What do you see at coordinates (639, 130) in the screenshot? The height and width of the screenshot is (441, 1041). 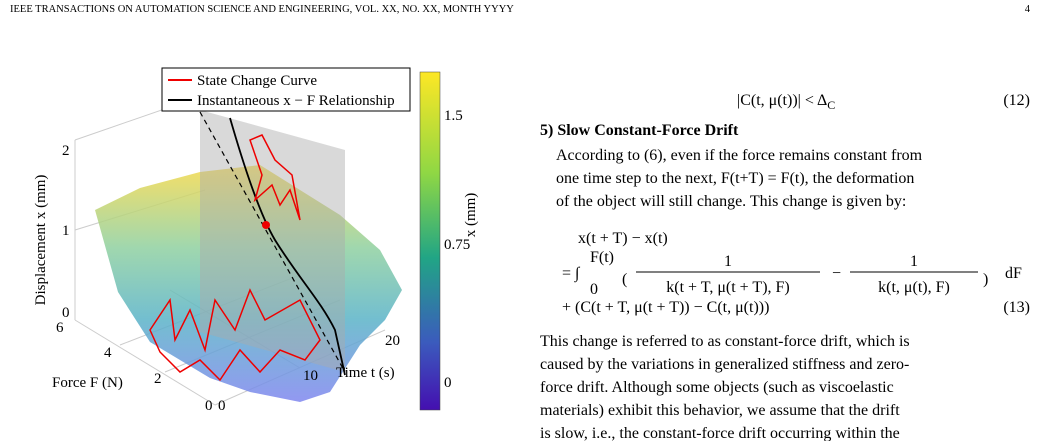 I see `section-heading: 5) Slow Constant-Force Drift` at bounding box center [639, 130].